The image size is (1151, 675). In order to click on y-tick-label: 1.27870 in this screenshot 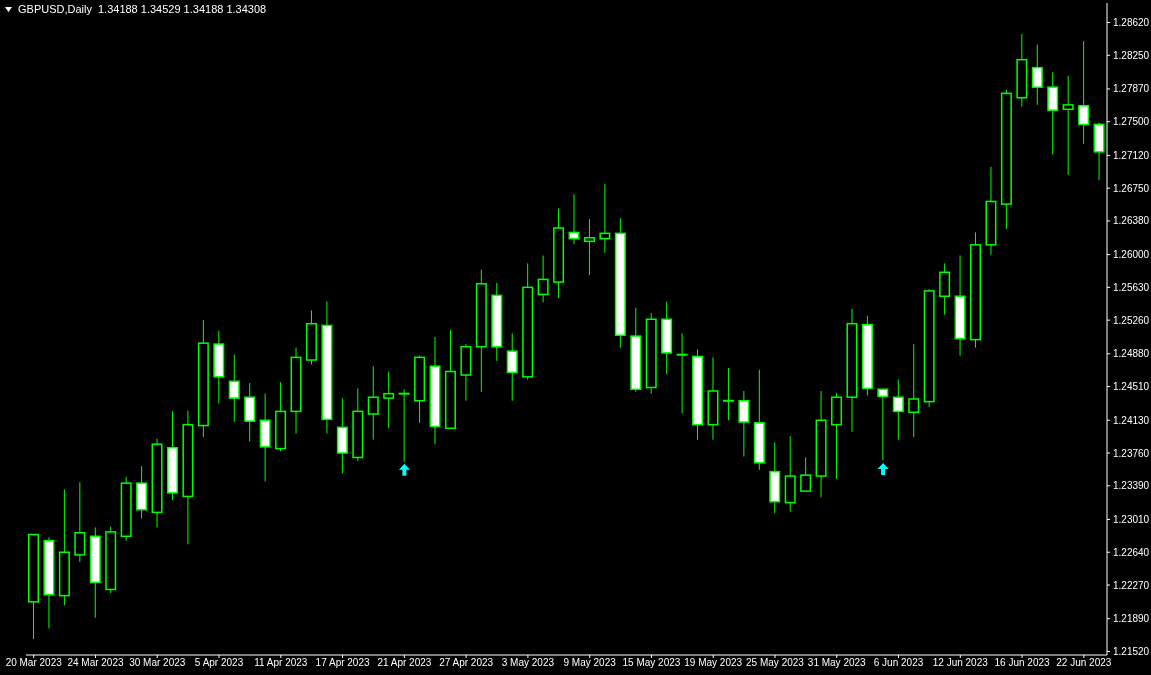, I will do `click(1131, 89)`.